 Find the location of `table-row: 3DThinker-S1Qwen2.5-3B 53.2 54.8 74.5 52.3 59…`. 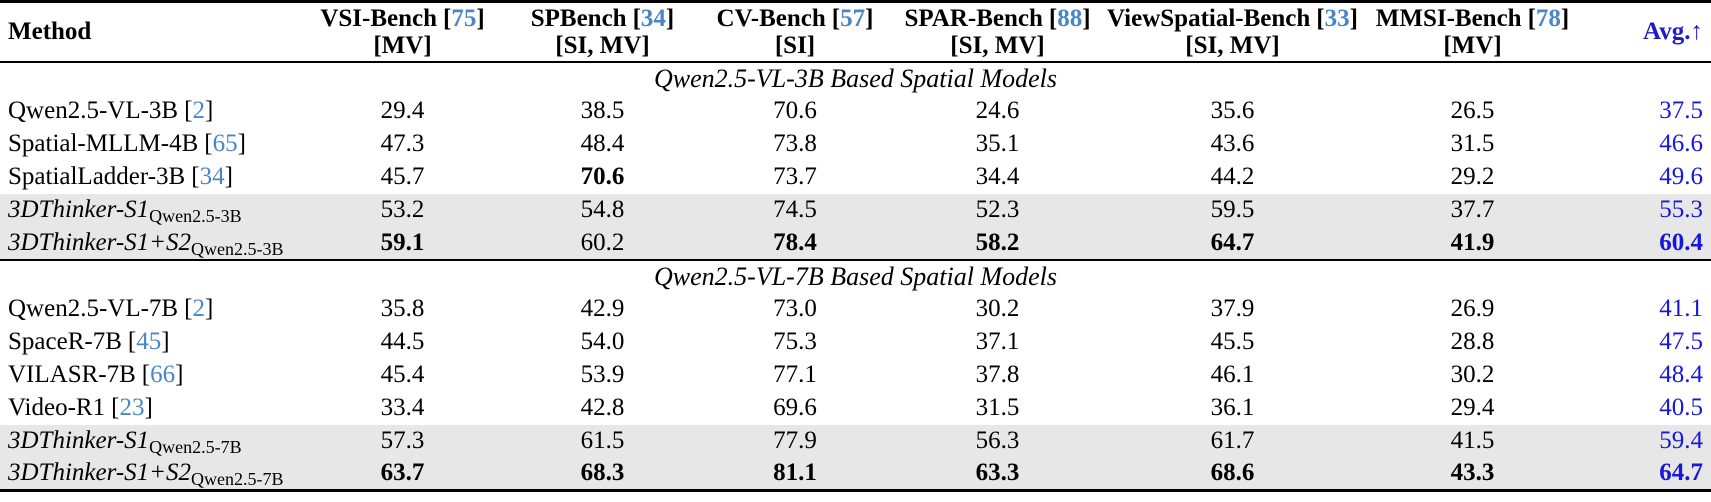

table-row: 3DThinker-S1Qwen2.5-3B 53.2 54.8 74.5 52.3 59… is located at coordinates (855, 210).